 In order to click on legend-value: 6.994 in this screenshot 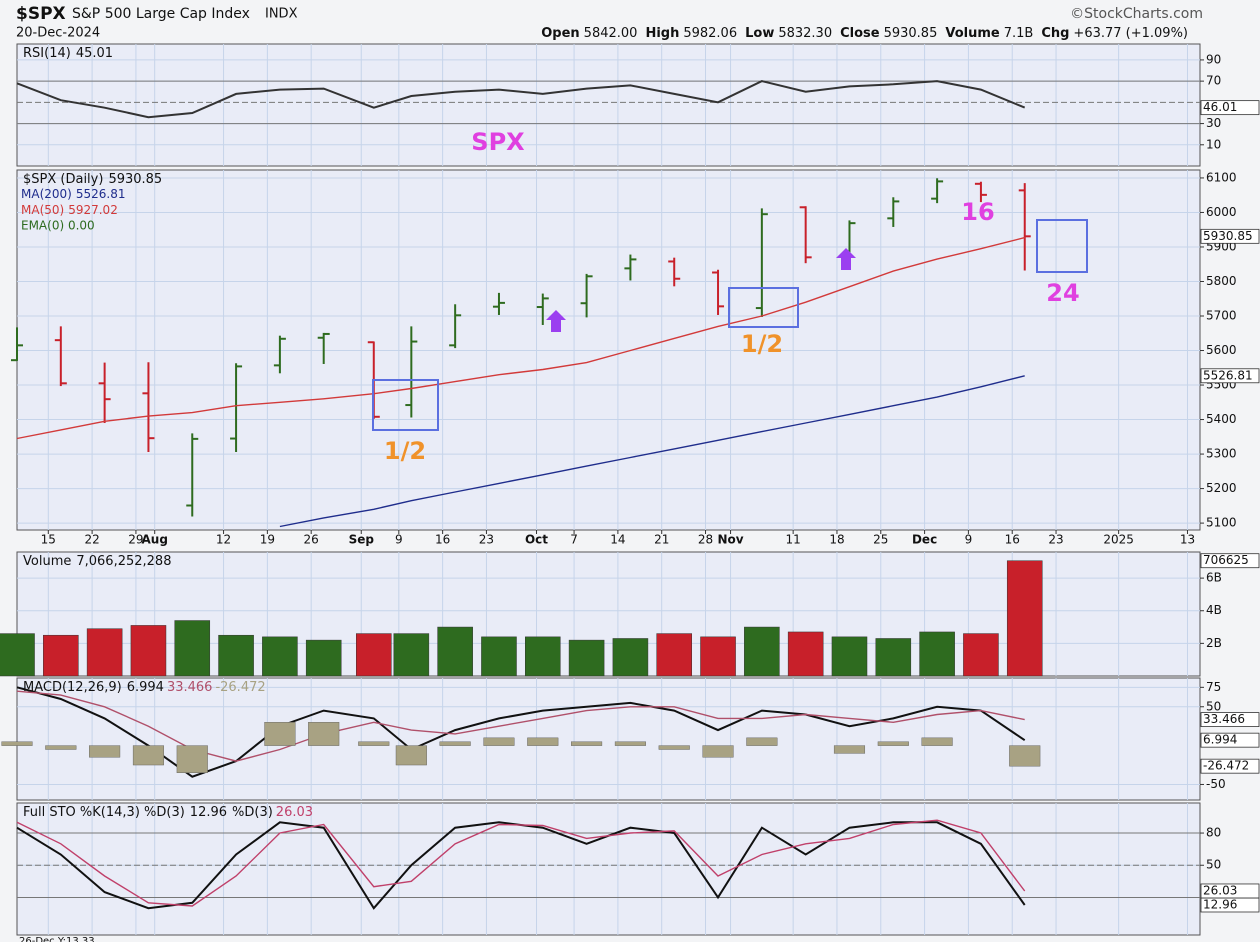, I will do `click(145, 687)`.